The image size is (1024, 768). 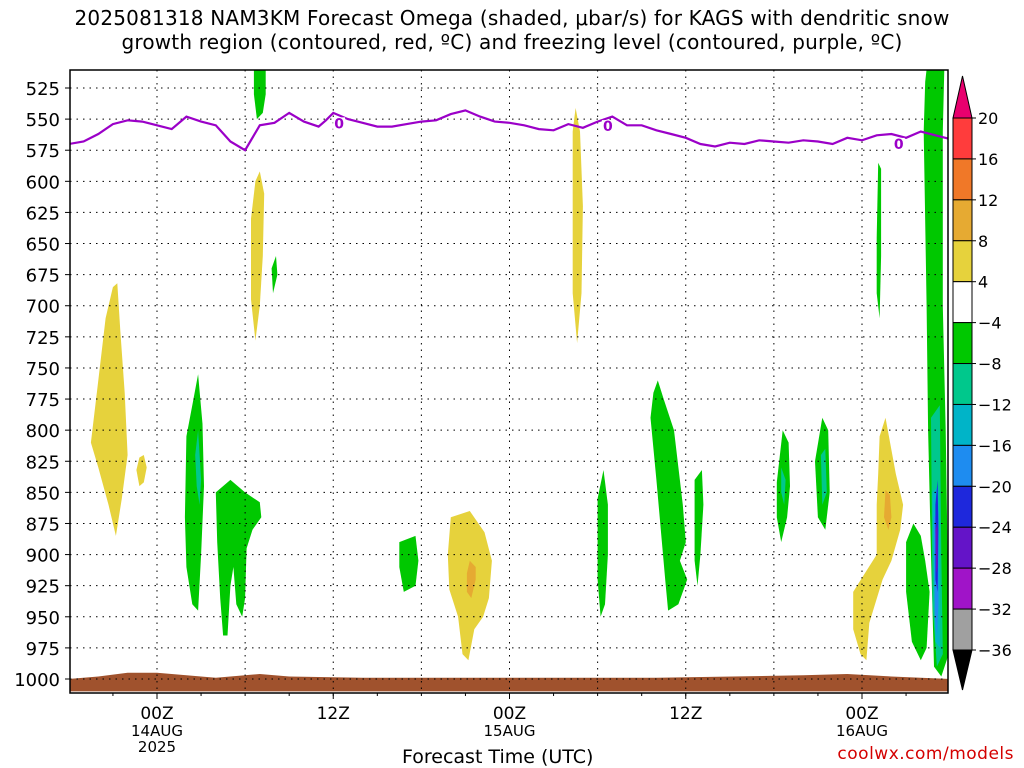 What do you see at coordinates (995, 609) in the screenshot?
I see `colorbar-label: −32` at bounding box center [995, 609].